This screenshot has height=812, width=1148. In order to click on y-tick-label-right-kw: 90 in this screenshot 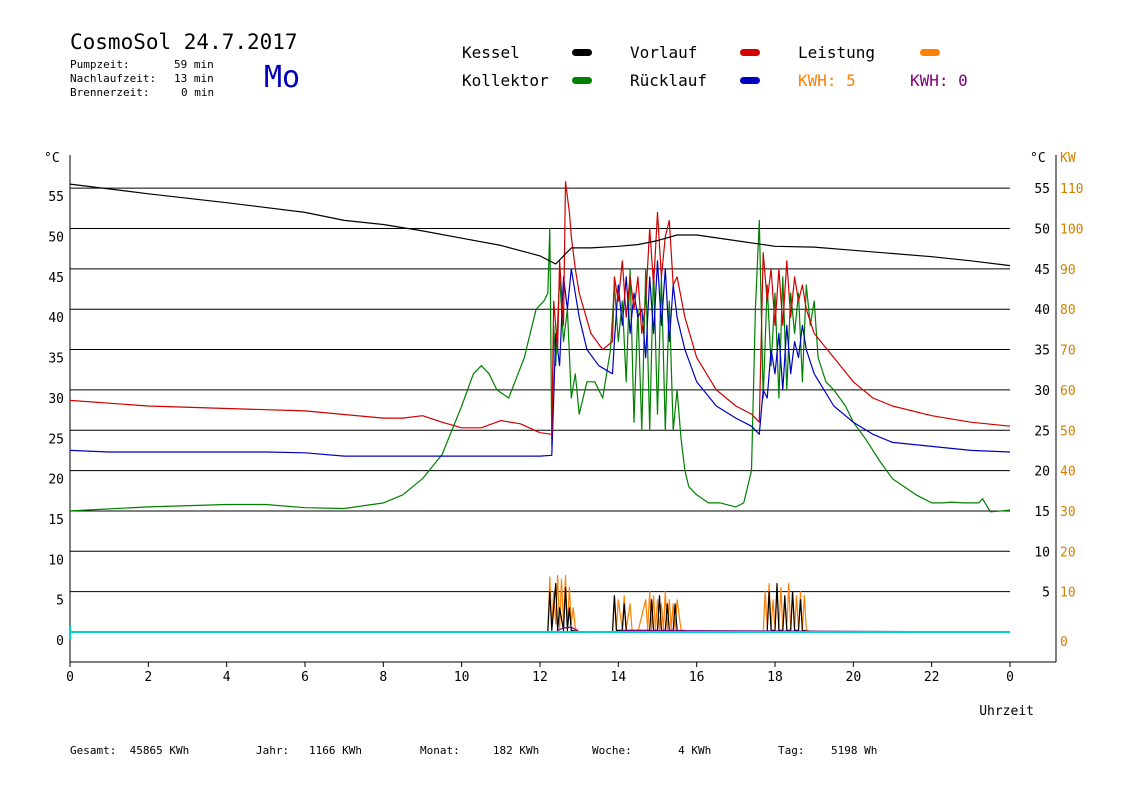, I will do `click(1068, 270)`.